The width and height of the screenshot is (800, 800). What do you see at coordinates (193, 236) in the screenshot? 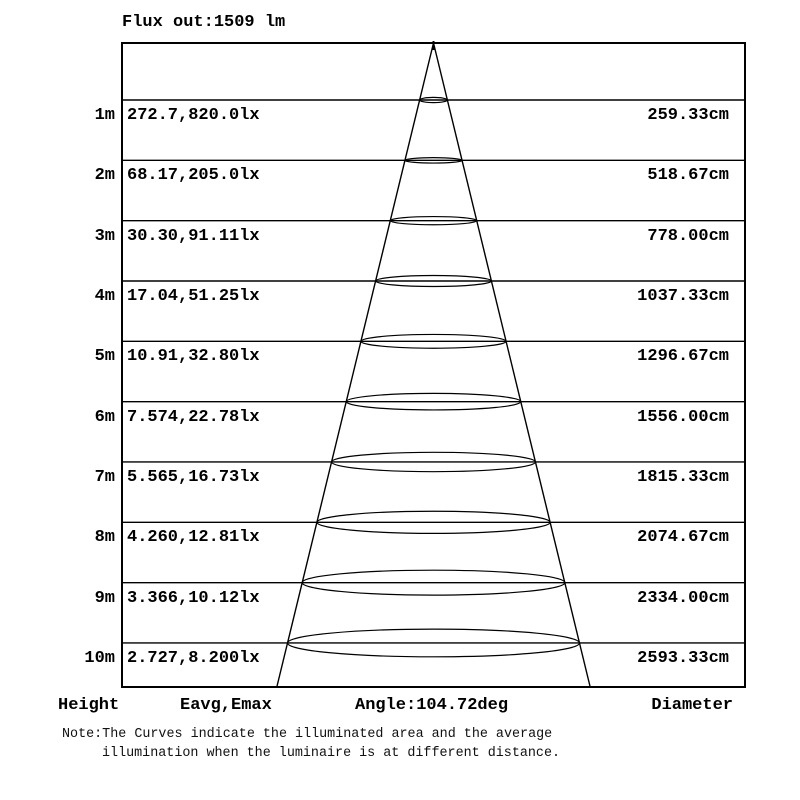
I see `eavg-emax-value: 30.30,91.11lx` at bounding box center [193, 236].